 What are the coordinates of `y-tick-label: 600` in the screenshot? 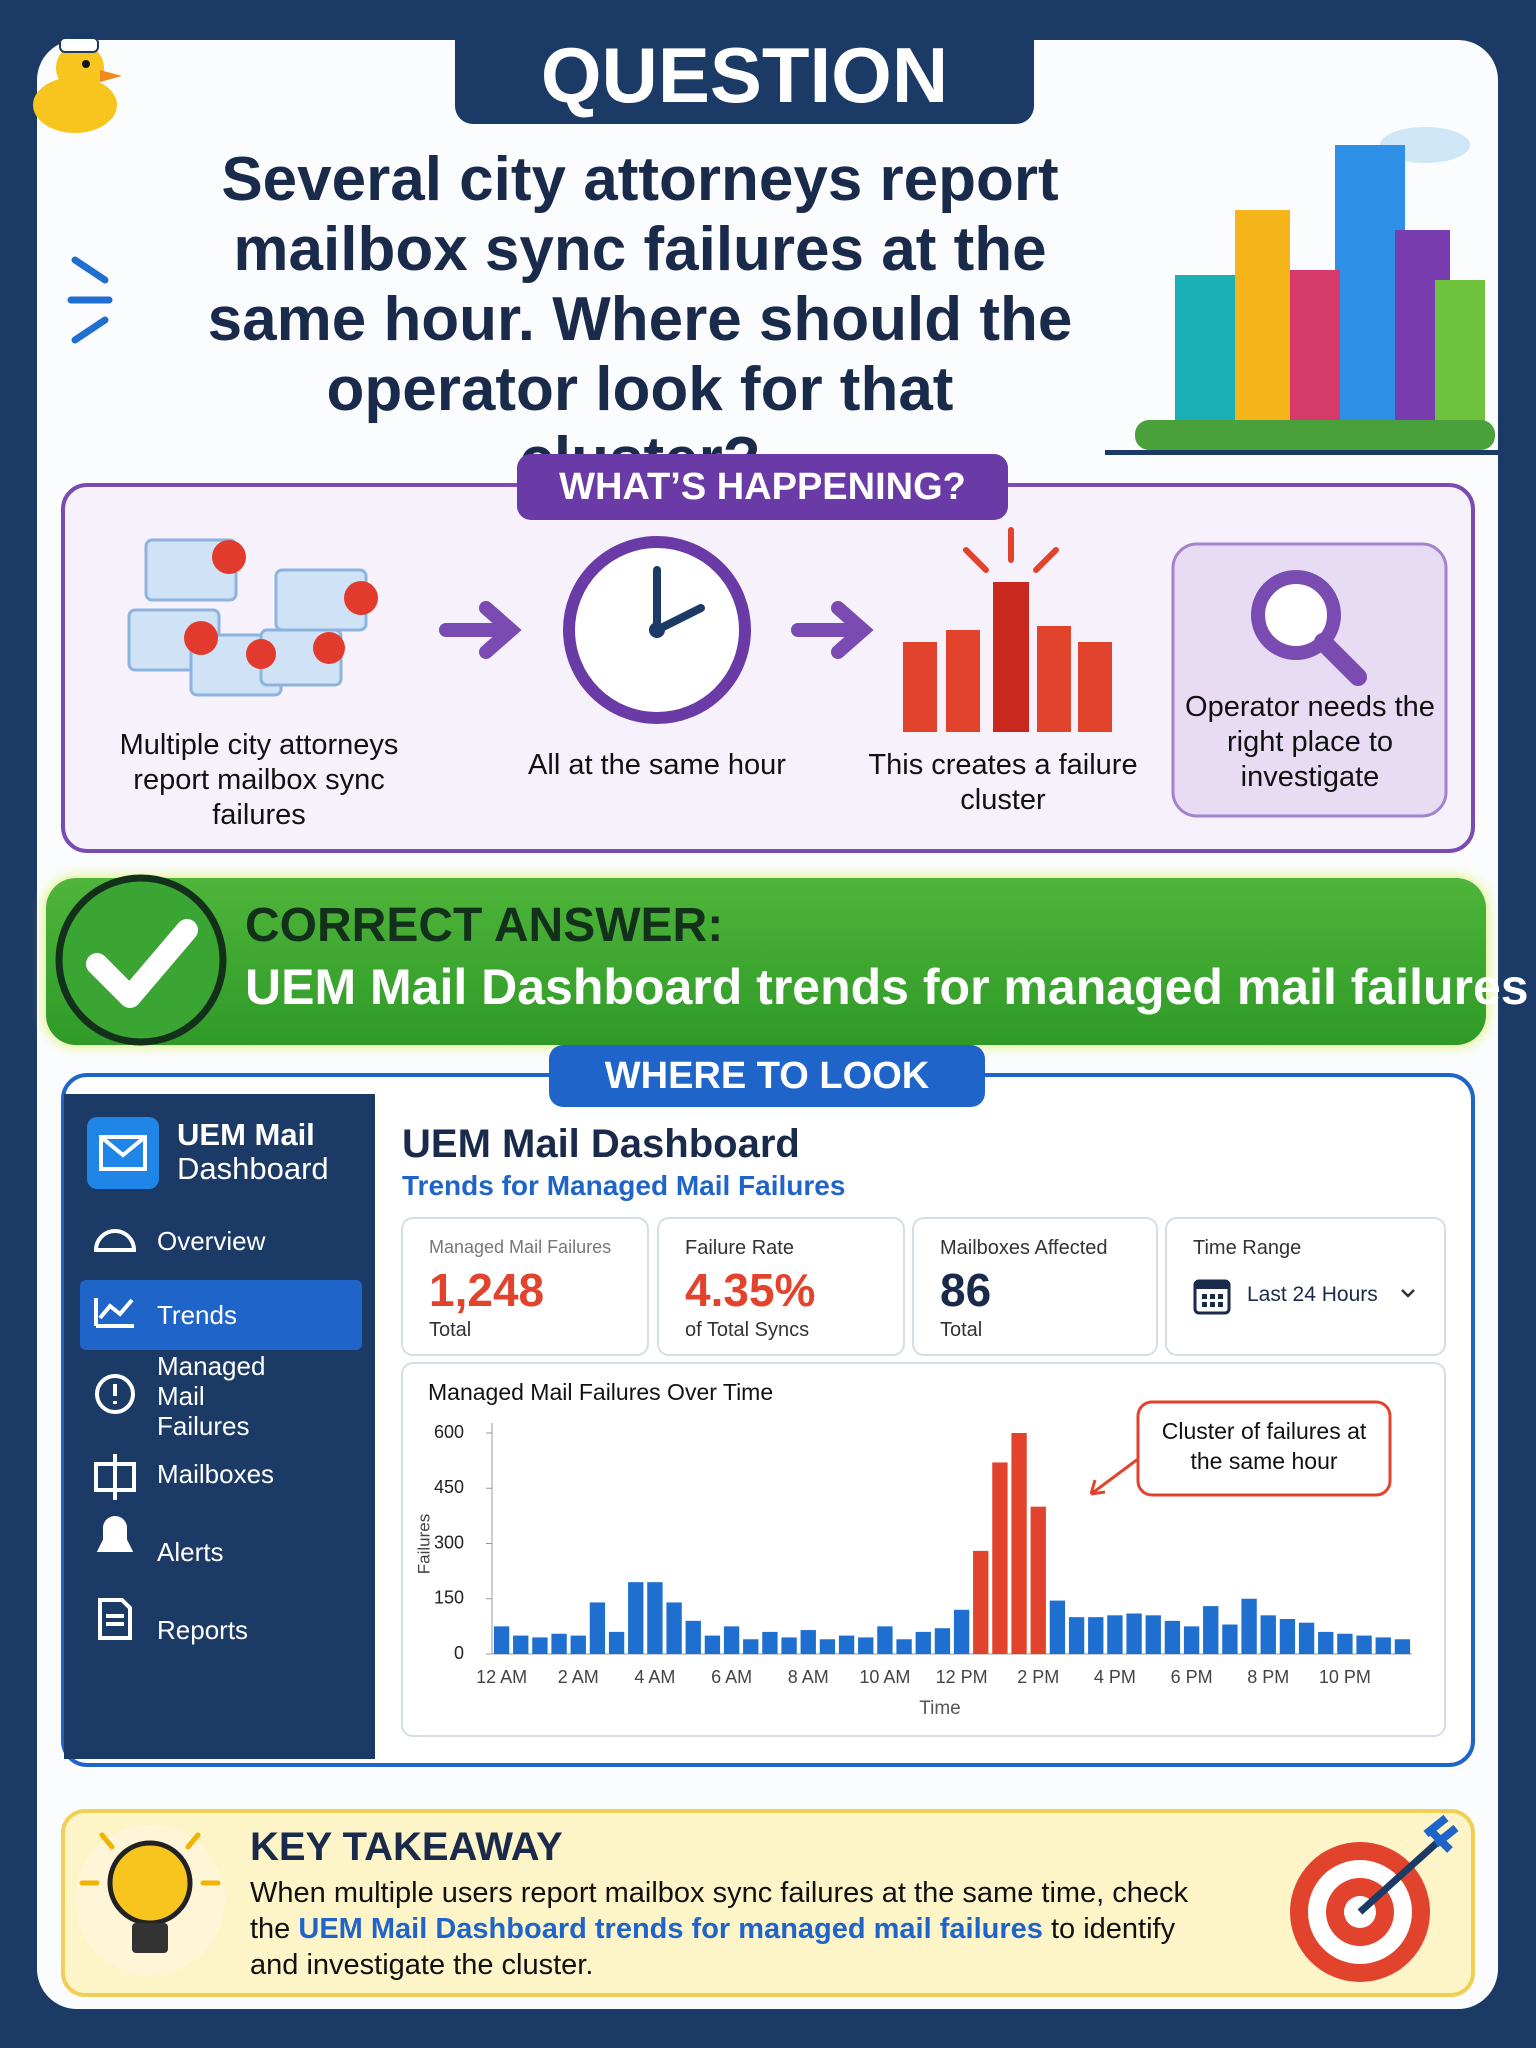 It's located at (449, 1432).